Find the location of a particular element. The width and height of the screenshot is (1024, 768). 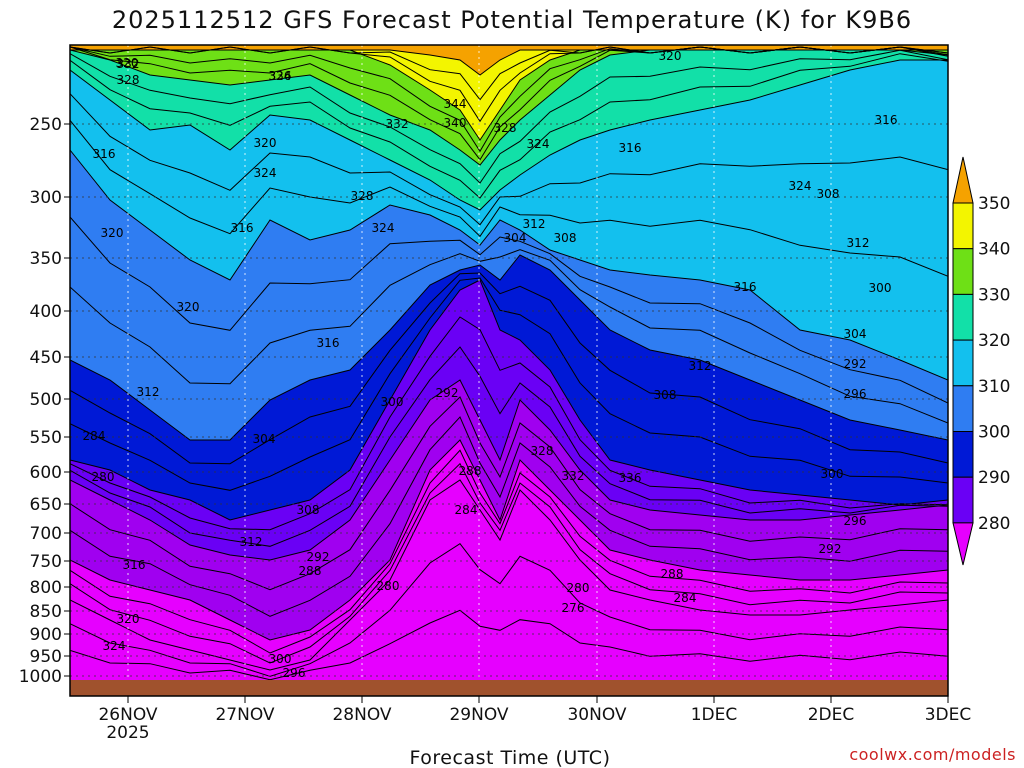

contour-label: 332 is located at coordinates (573, 476).